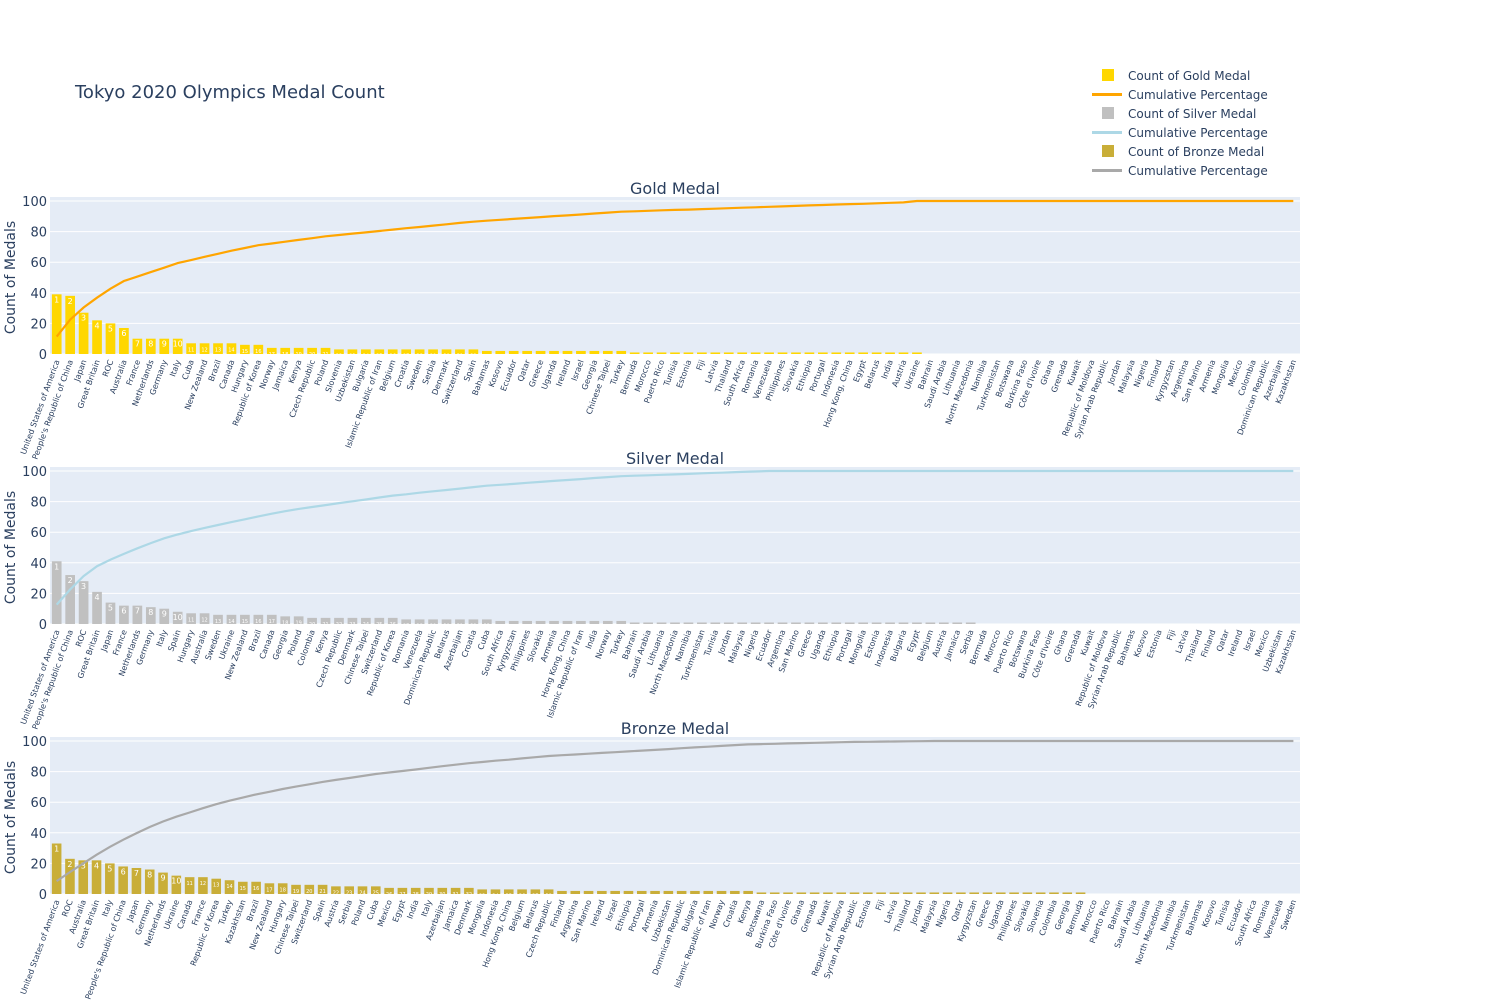  What do you see at coordinates (1183, 75) in the screenshot?
I see `legend-item-gold-bar: Count of Gold Medal` at bounding box center [1183, 75].